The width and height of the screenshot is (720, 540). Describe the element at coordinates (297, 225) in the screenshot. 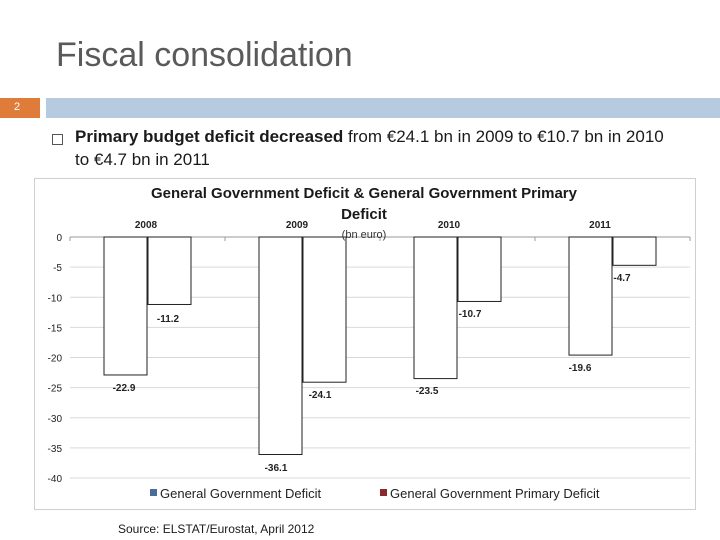

I see `category-label: 2009` at that location.